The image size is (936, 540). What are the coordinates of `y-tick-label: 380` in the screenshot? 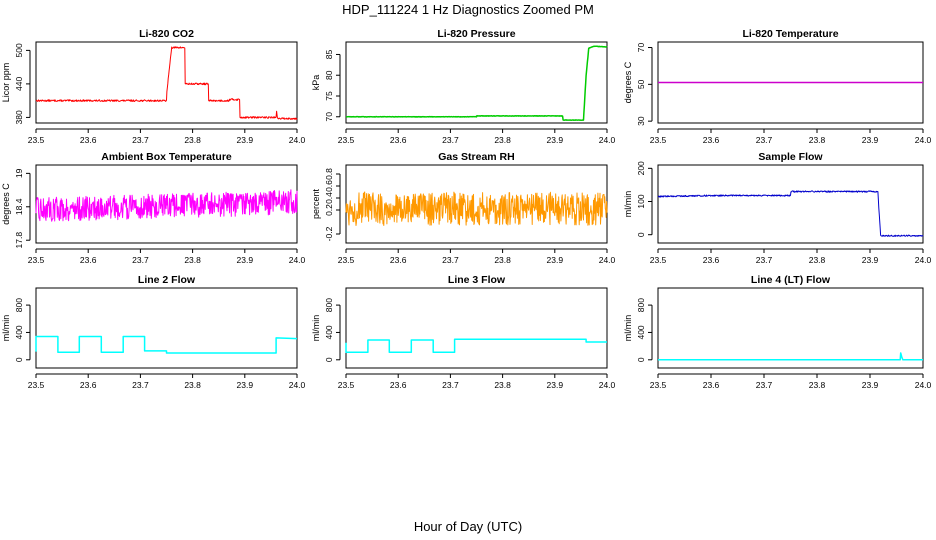 It's located at (19, 117).